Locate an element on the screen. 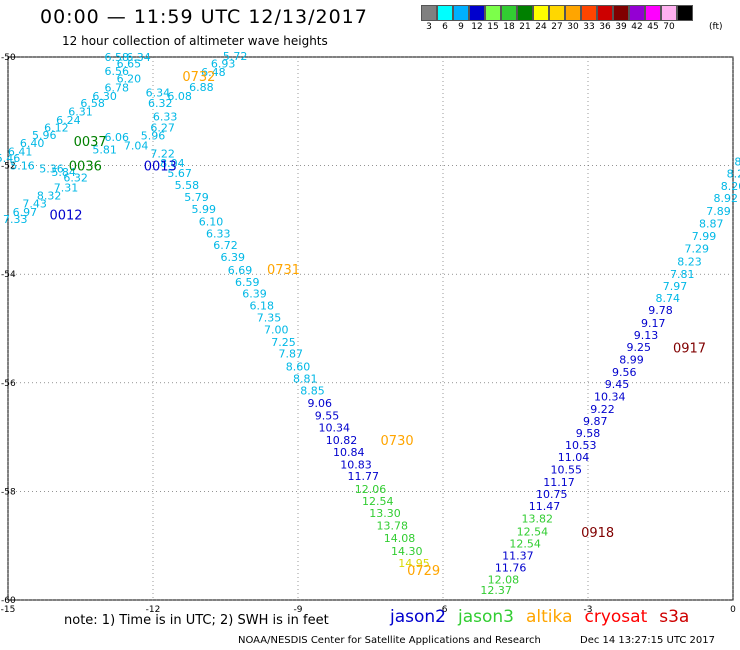 This screenshot has width=740, height=650. wave-height-value: 6.93 is located at coordinates (223, 64).